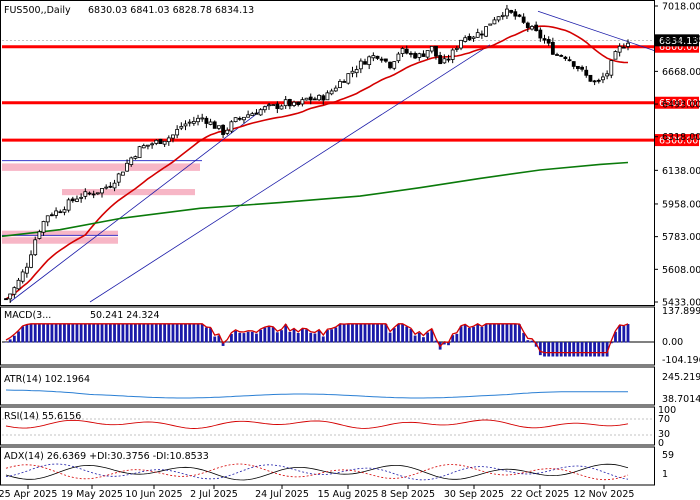 This screenshot has height=500, width=700. Describe the element at coordinates (681, 204) in the screenshot. I see `price-tick-label: 5958.00` at that location.